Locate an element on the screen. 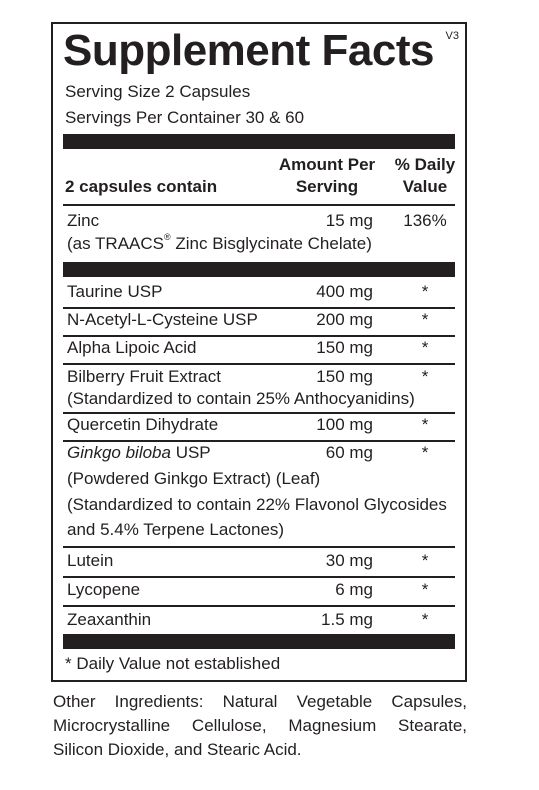 The height and width of the screenshot is (790, 539). header-amount-line2: Serving is located at coordinates (327, 186).